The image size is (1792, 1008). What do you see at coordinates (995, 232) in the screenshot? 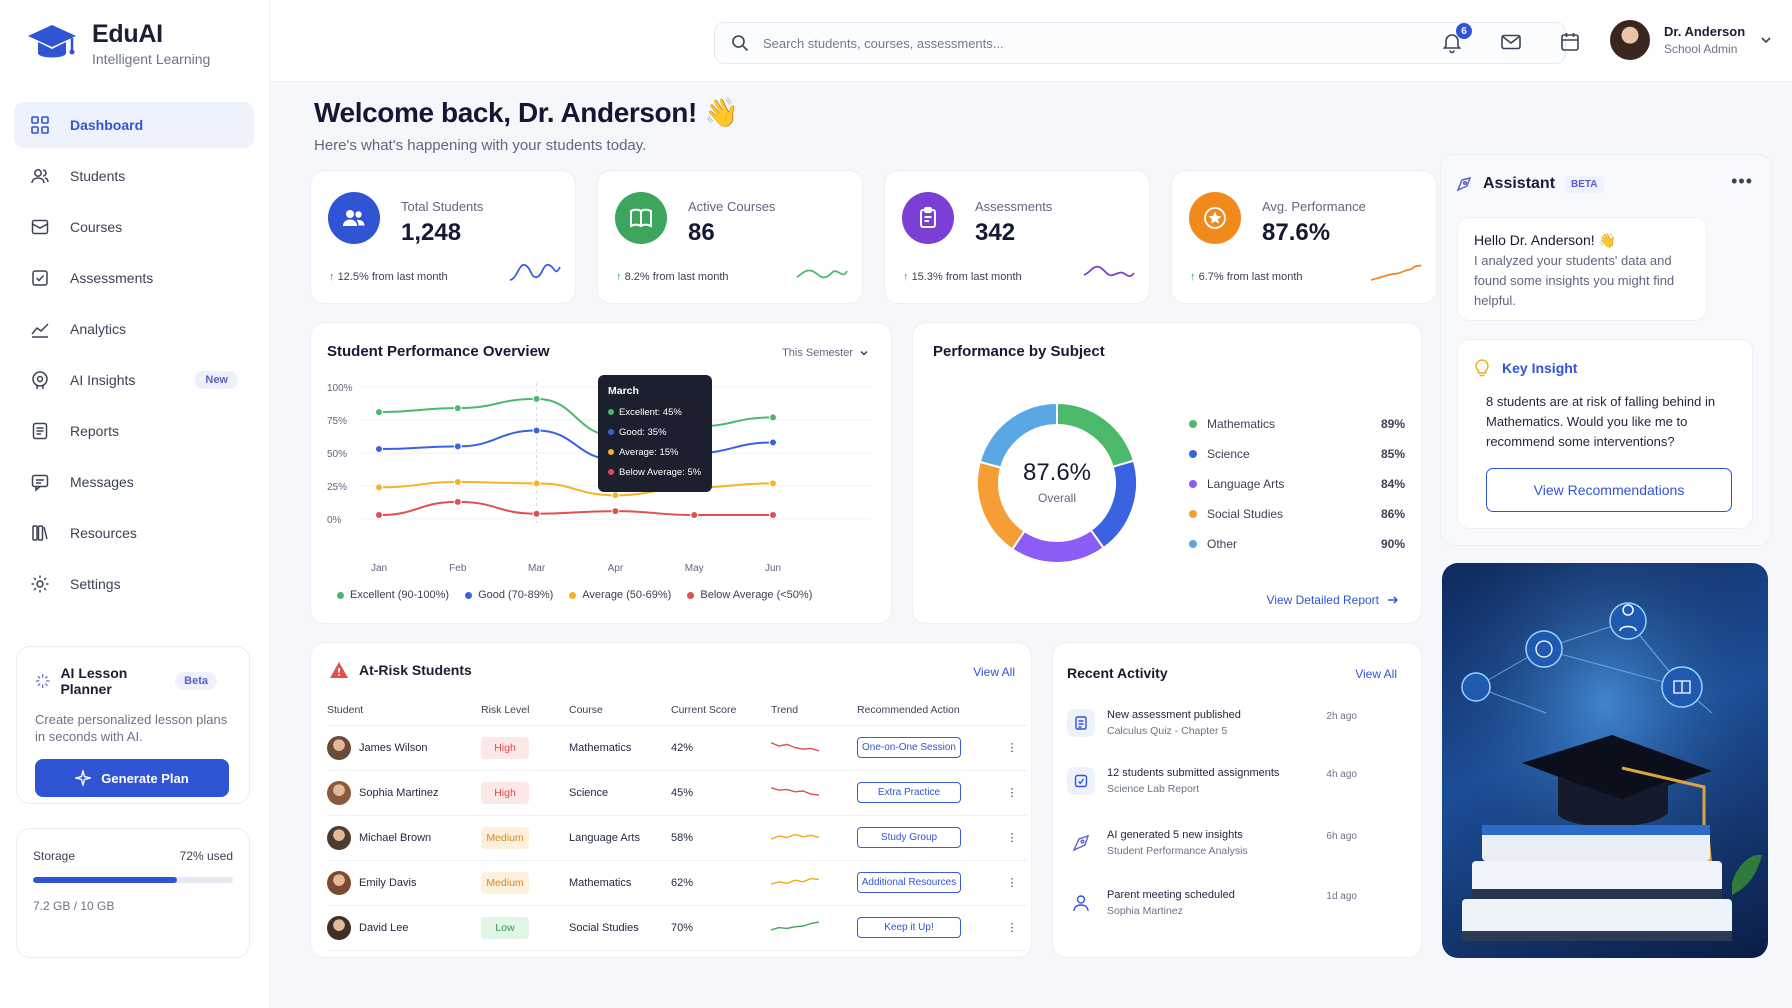
I see `stat-value: 342` at bounding box center [995, 232].